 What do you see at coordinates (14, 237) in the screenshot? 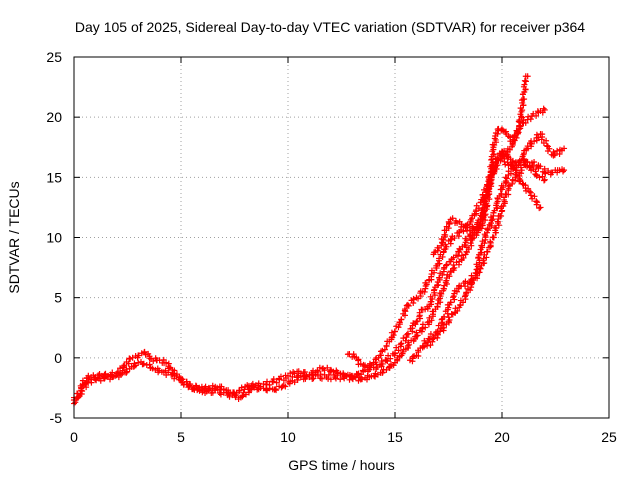
I see `y-axis-label: SDTVAR / TECUs` at bounding box center [14, 237].